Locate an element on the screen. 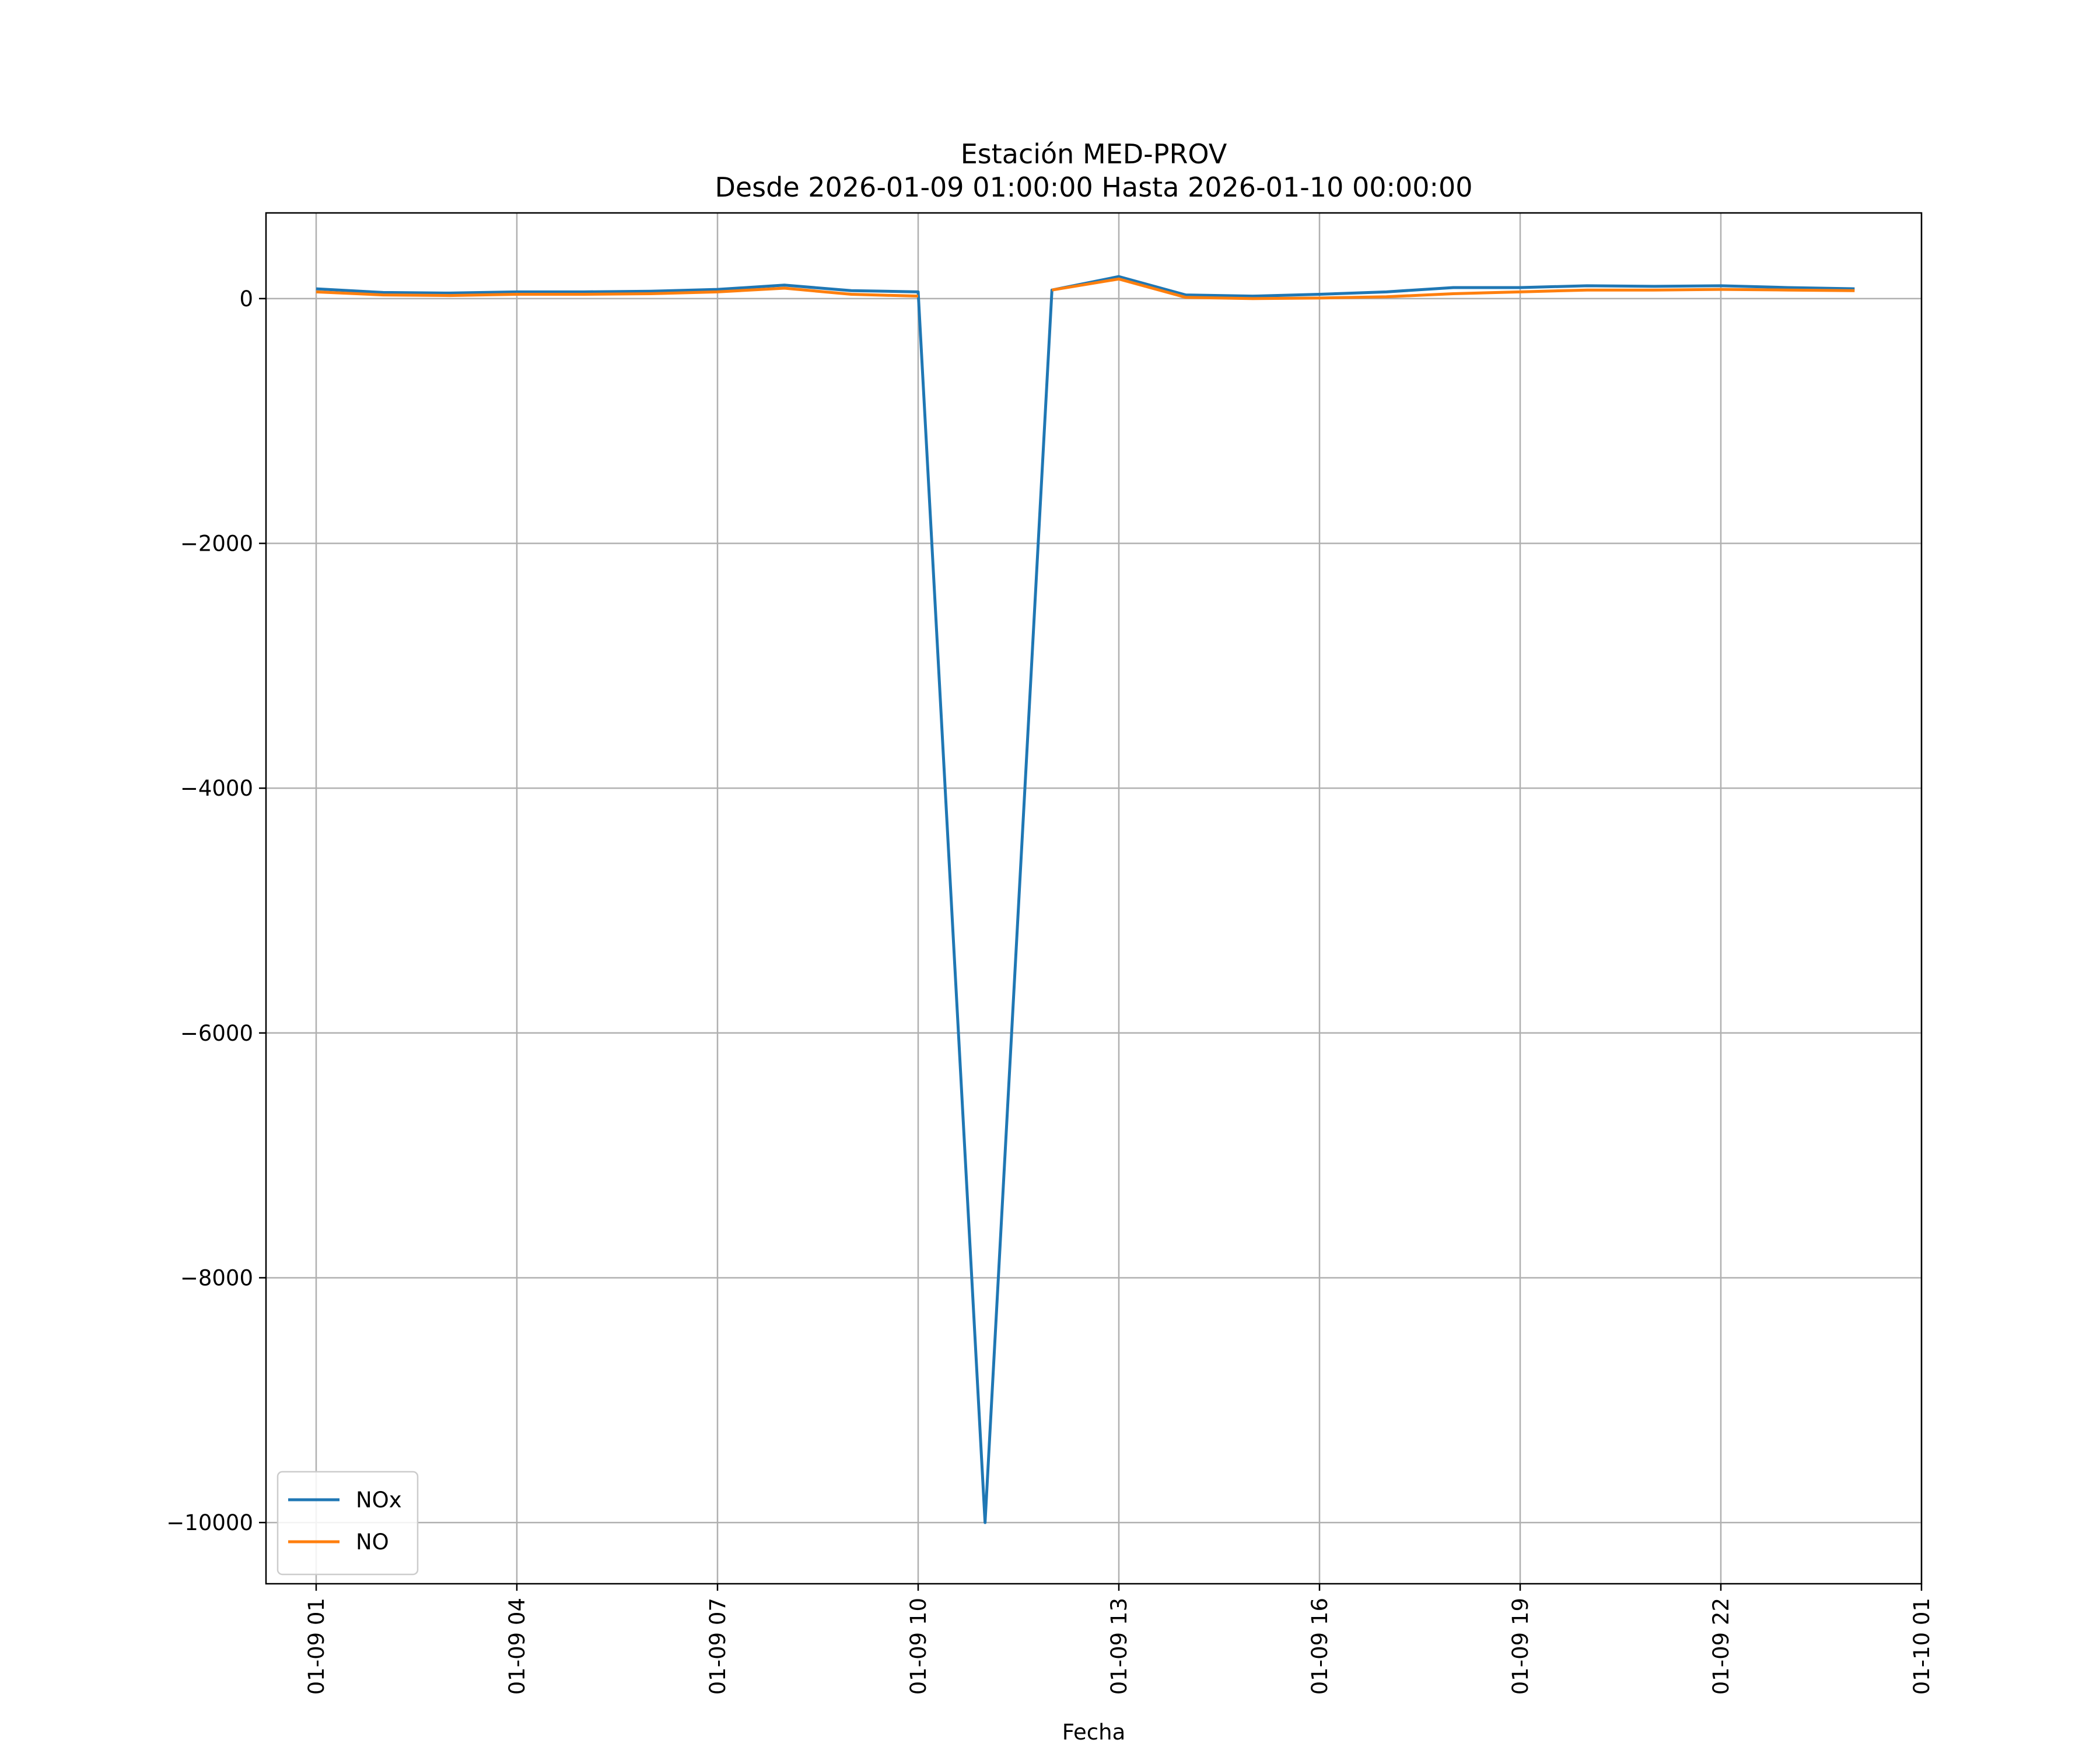  x-tick-label: 01-09 01 is located at coordinates (316, 1646).